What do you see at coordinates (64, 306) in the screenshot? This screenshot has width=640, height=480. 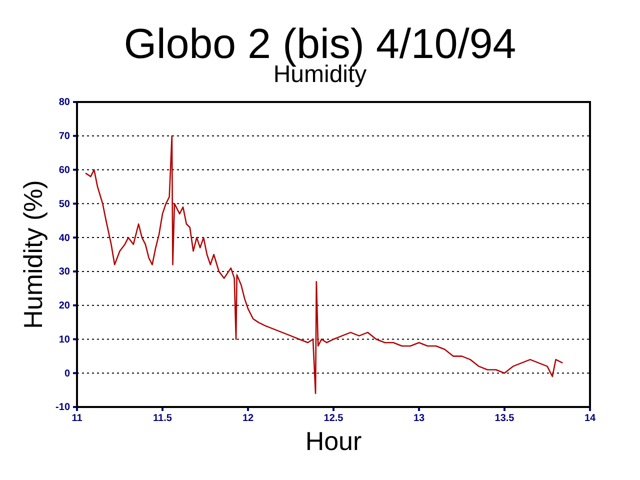 I see `y-tick-label: 20` at bounding box center [64, 306].